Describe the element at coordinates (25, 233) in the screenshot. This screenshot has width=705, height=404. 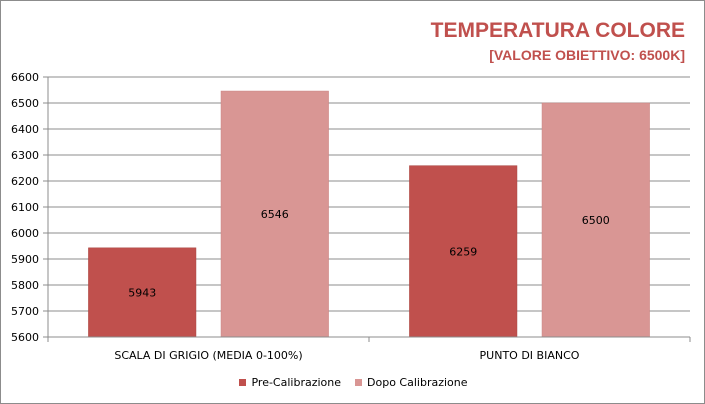
I see `y-tick-label: 6000` at that location.